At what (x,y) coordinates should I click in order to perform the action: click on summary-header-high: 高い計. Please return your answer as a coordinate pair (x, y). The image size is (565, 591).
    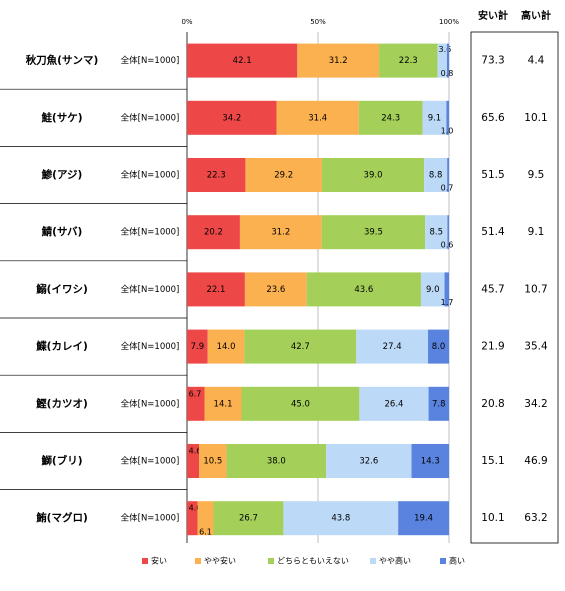
    Looking at the image, I should click on (536, 15).